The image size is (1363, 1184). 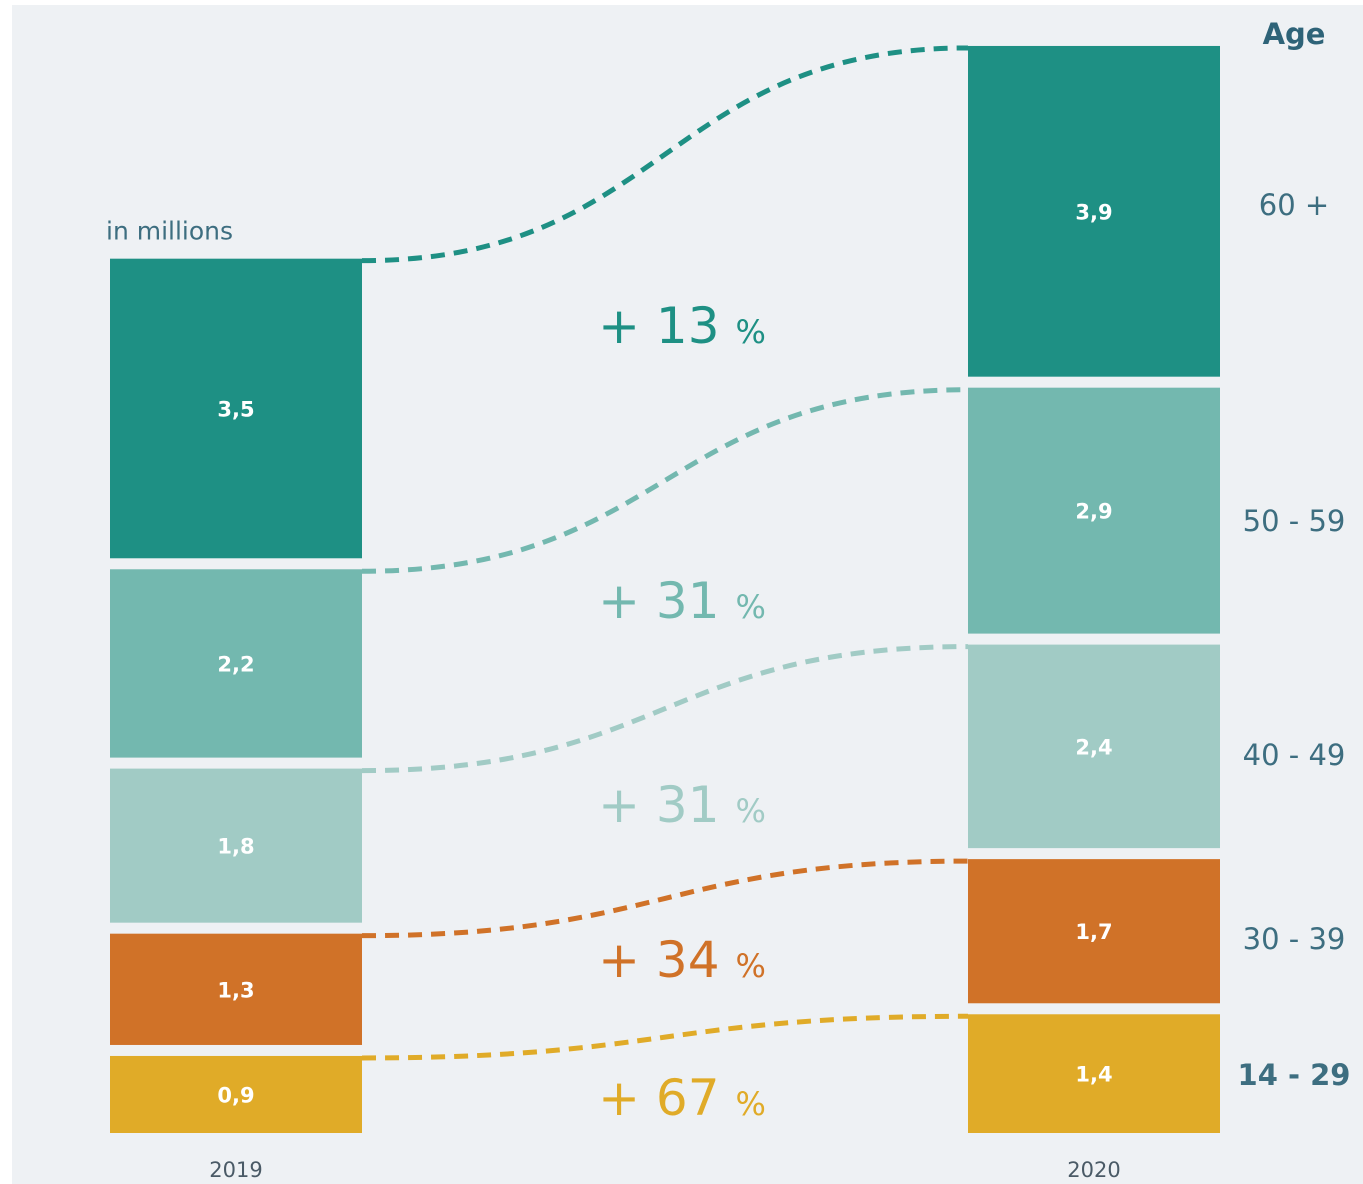 What do you see at coordinates (682, 1098) in the screenshot?
I see `percent-change-label: + 67 %` at bounding box center [682, 1098].